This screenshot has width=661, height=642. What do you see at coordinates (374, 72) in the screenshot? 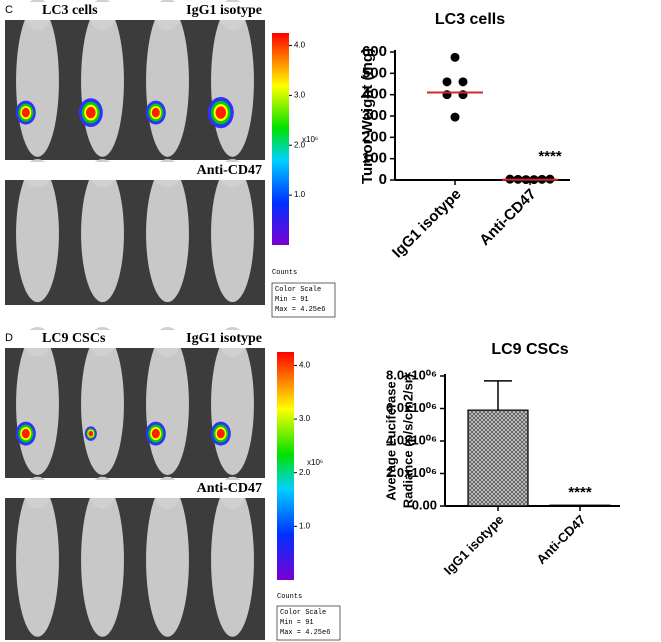
I see `y-tick-label: 500` at bounding box center [374, 72].